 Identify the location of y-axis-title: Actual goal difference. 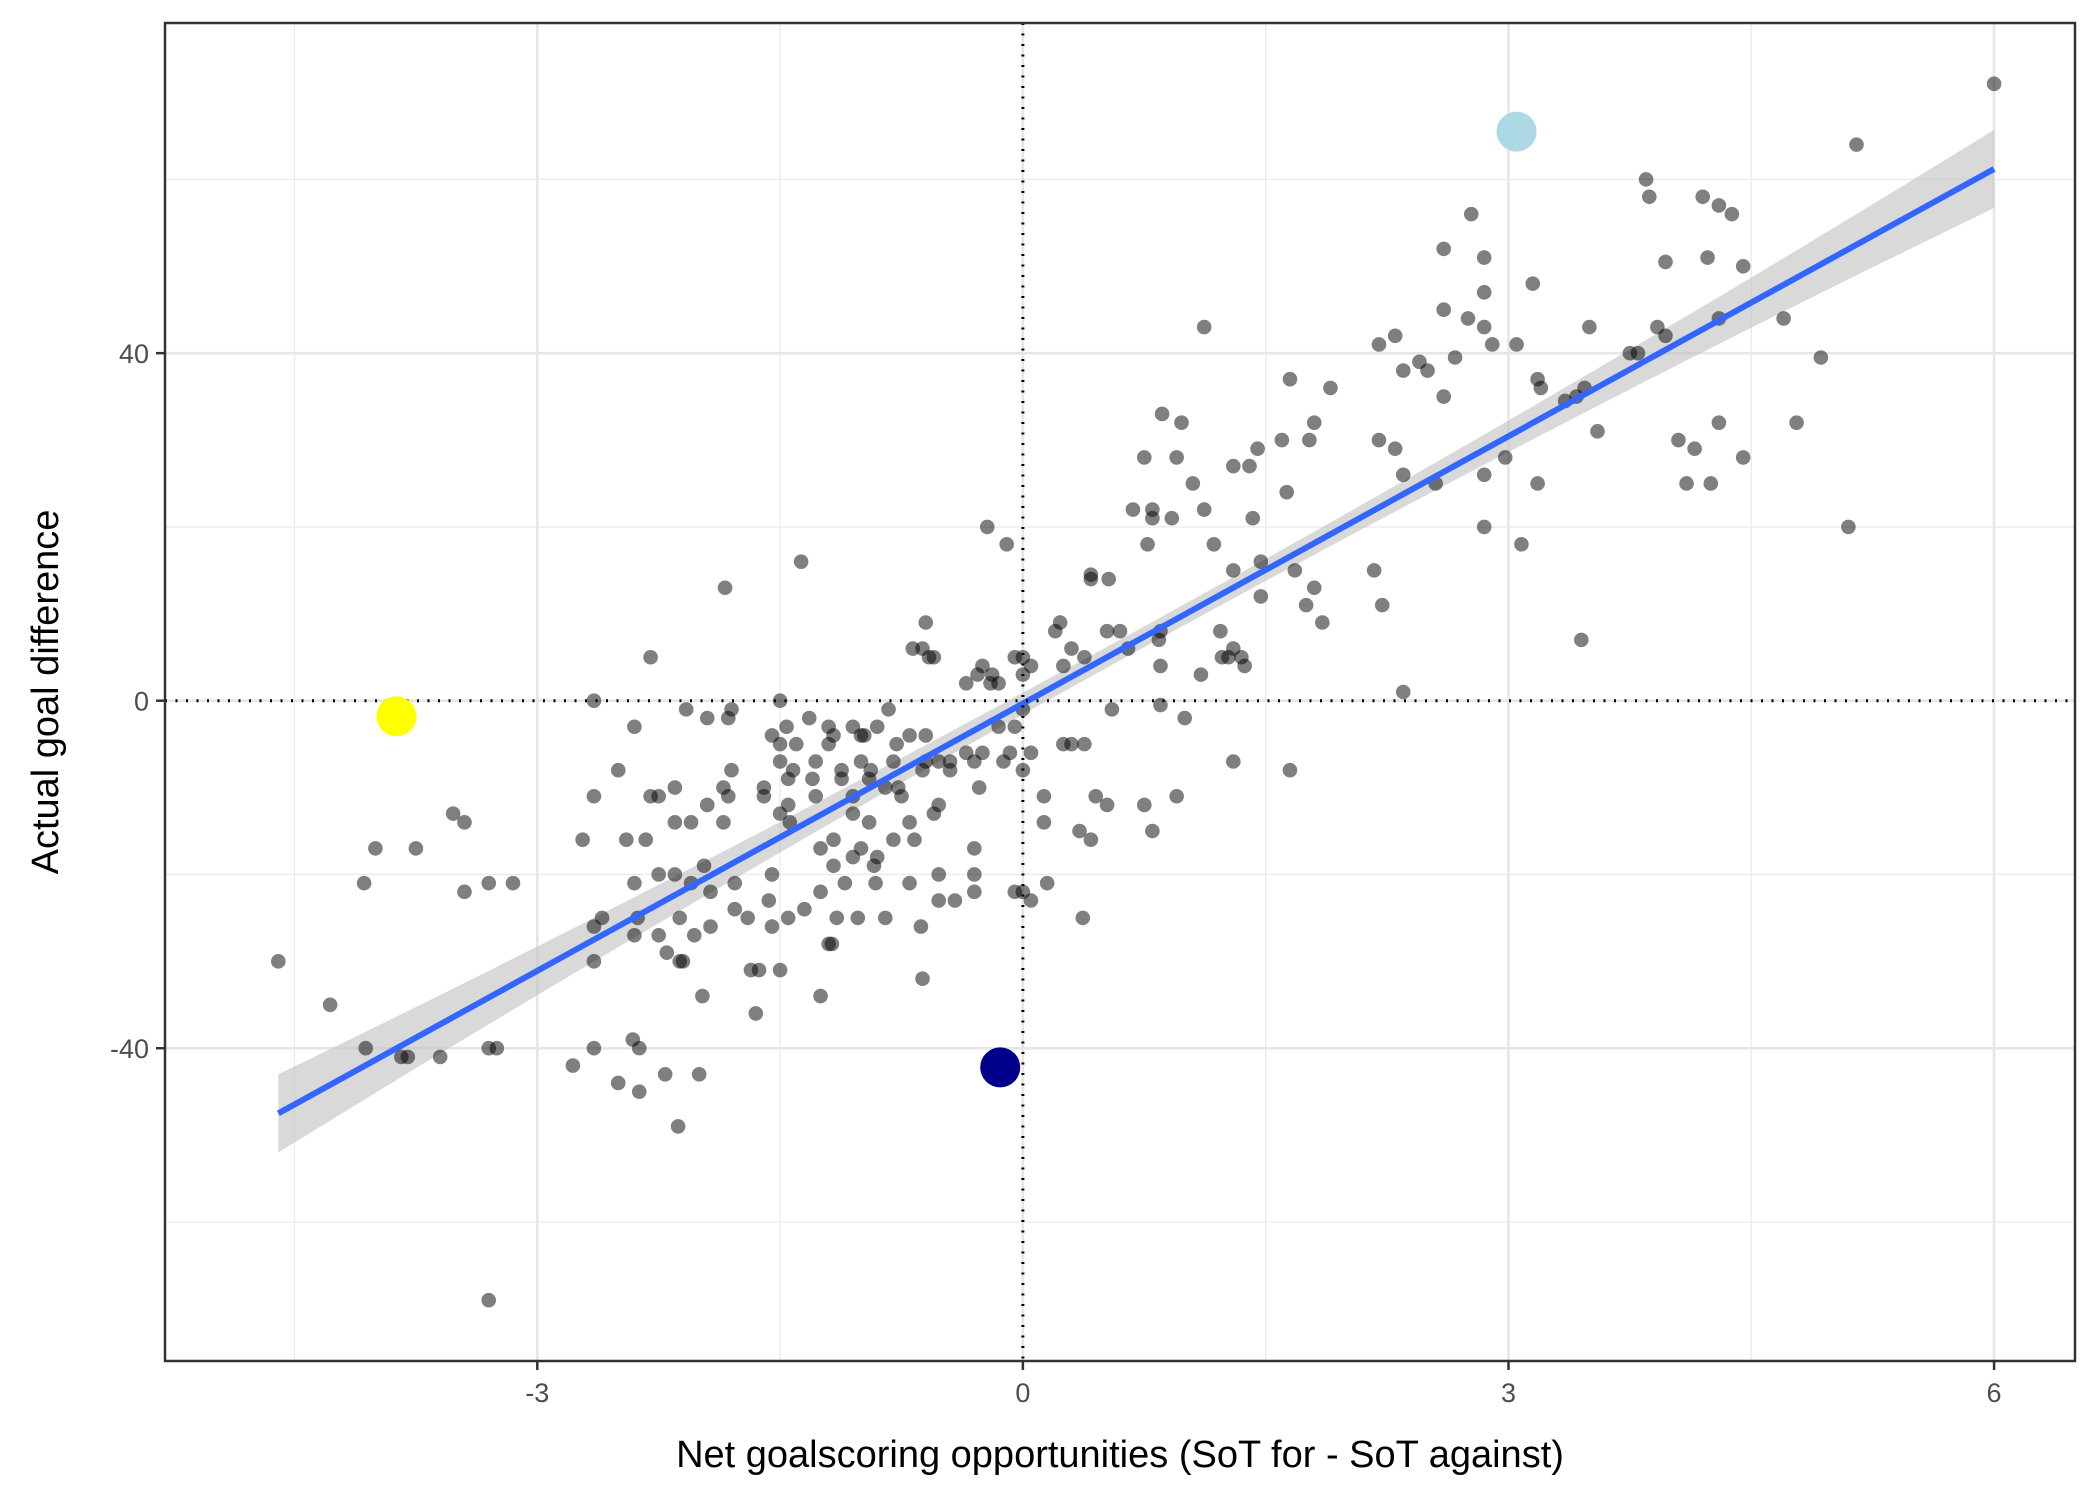
(46, 692).